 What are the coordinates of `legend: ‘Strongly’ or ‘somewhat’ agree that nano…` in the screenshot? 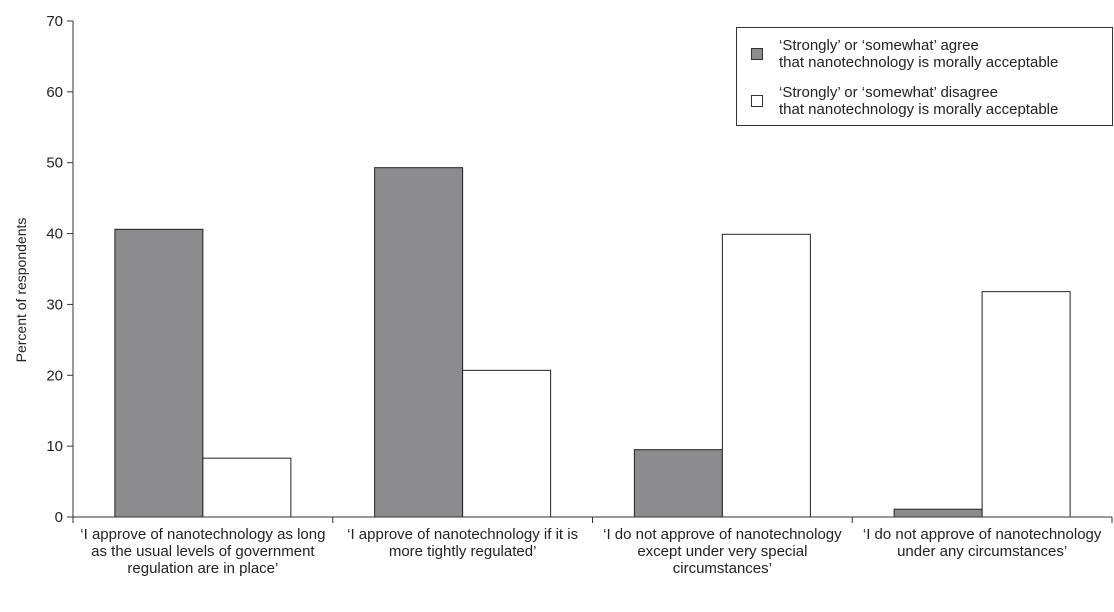 It's located at (924, 76).